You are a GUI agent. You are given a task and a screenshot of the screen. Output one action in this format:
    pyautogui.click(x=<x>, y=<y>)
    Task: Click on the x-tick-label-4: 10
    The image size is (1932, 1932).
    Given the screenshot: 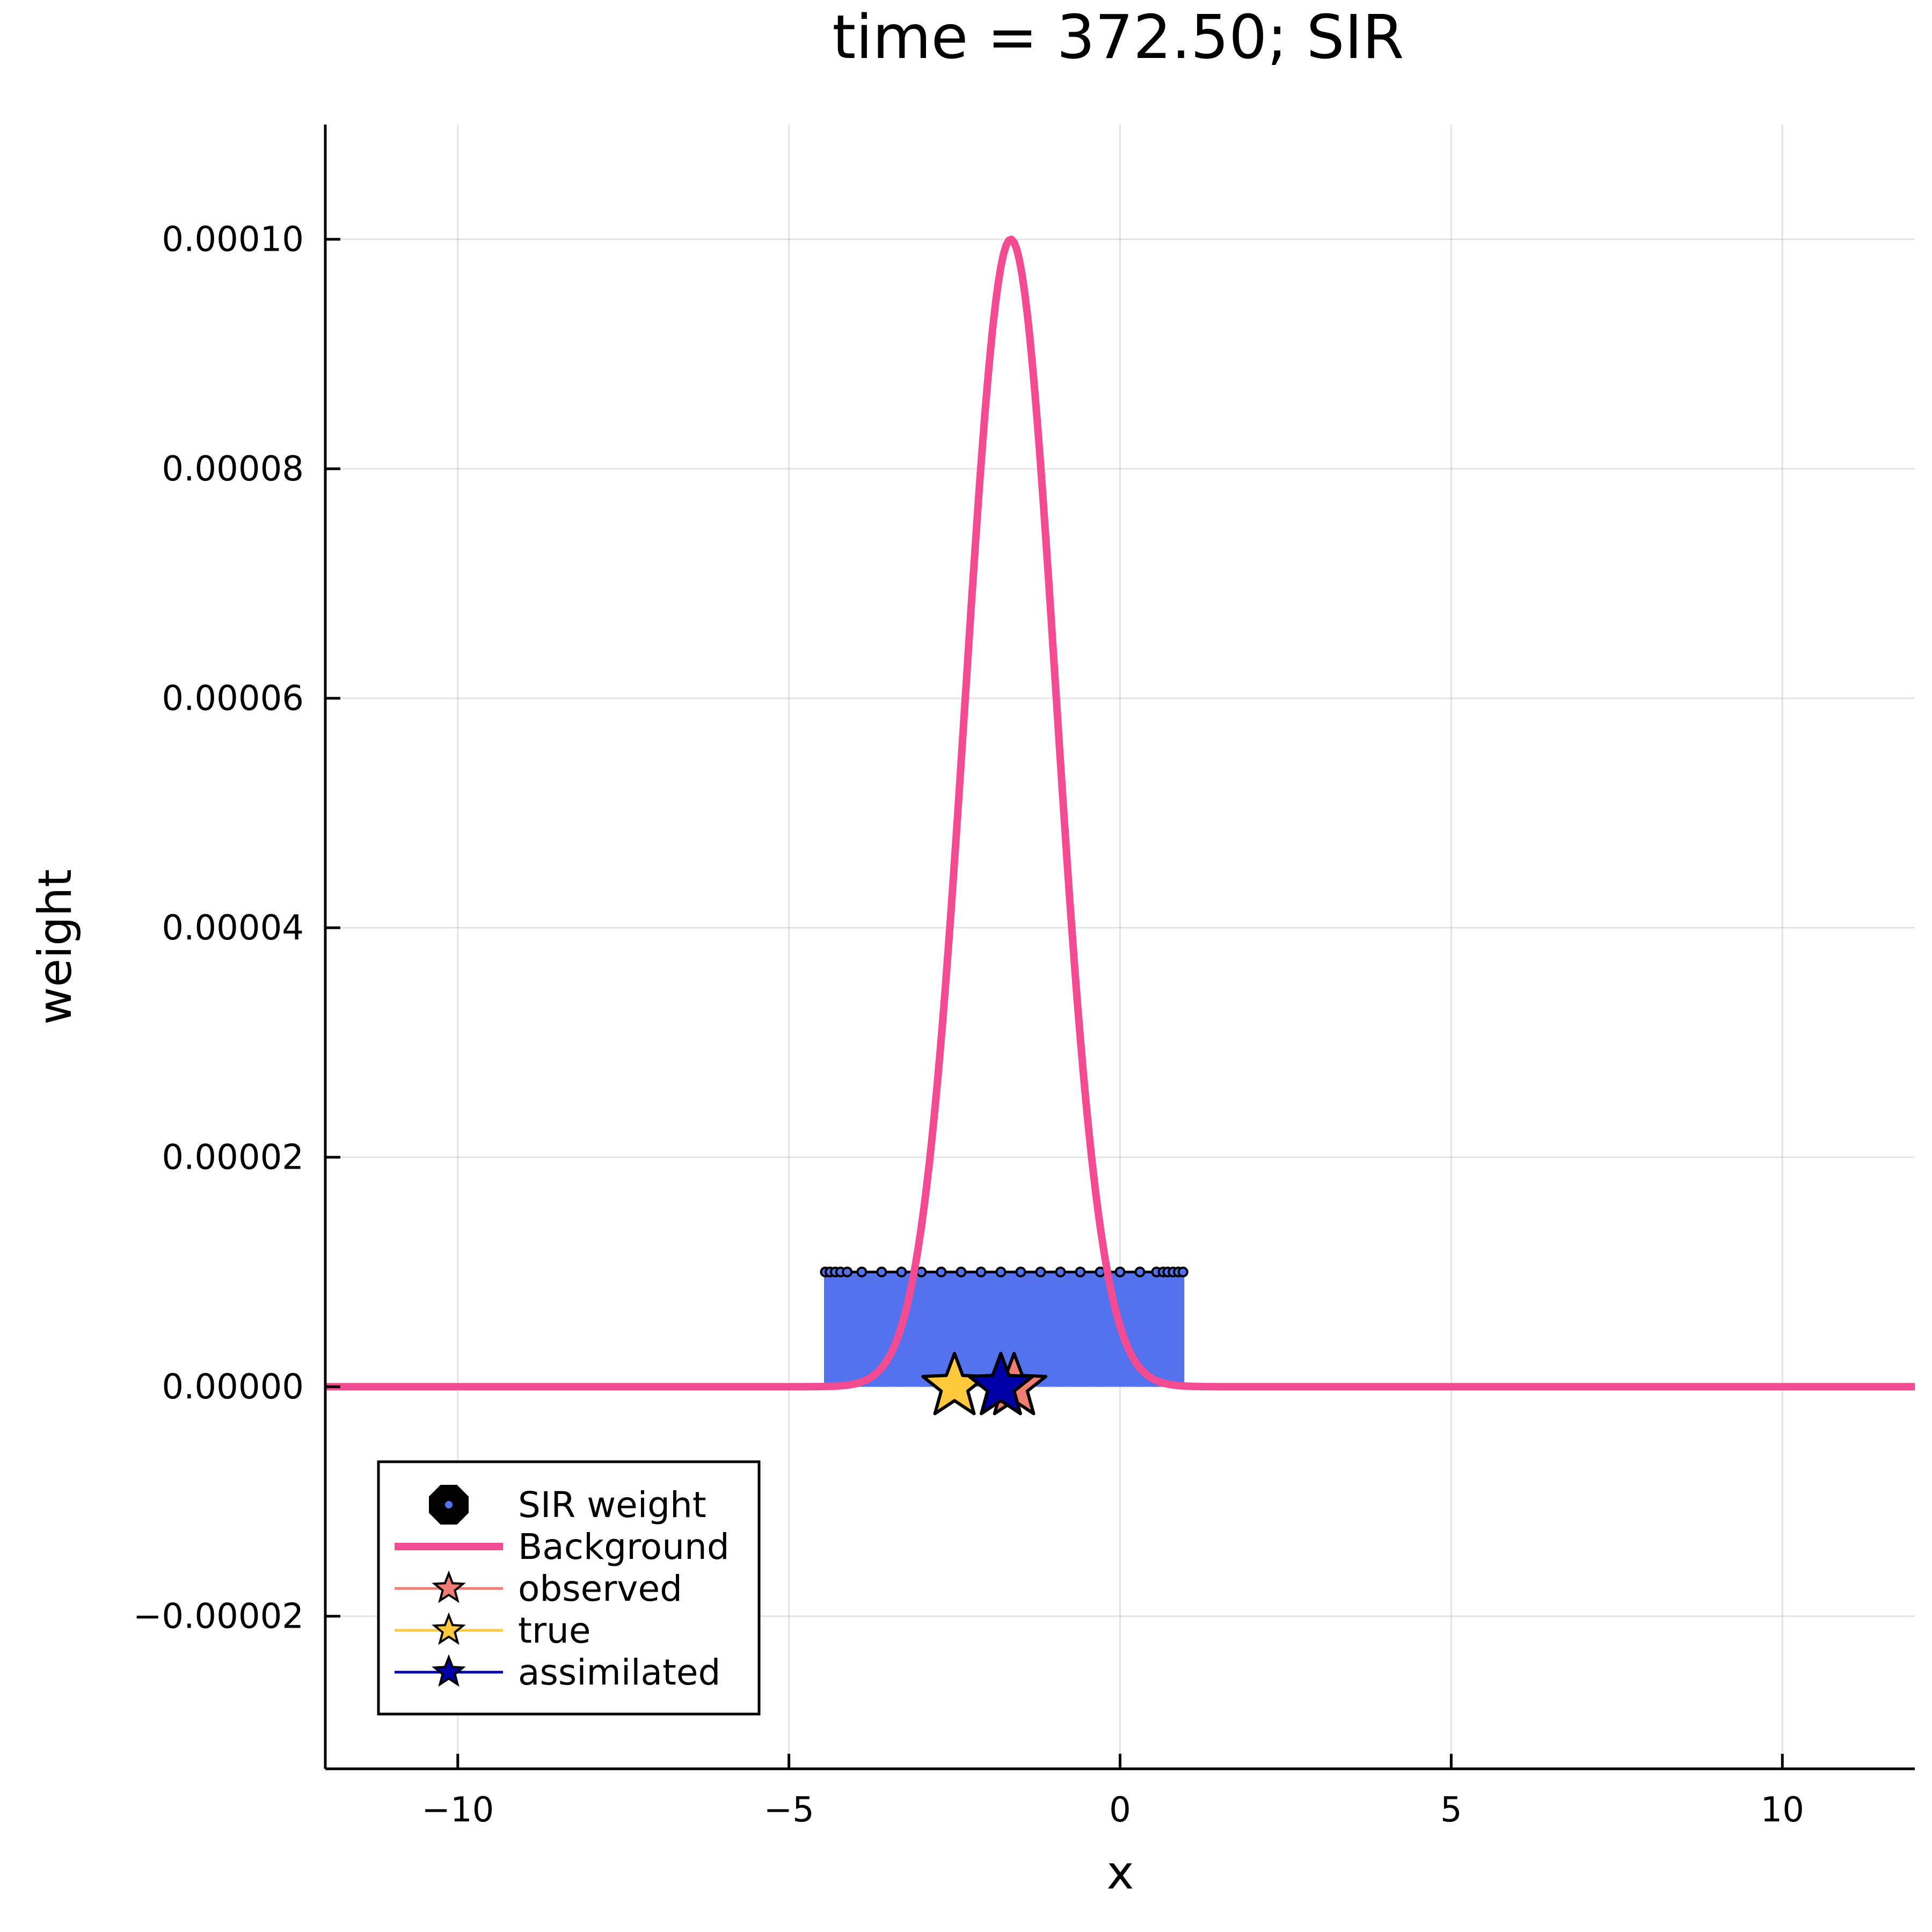 What is the action you would take?
    pyautogui.click(x=1782, y=1810)
    